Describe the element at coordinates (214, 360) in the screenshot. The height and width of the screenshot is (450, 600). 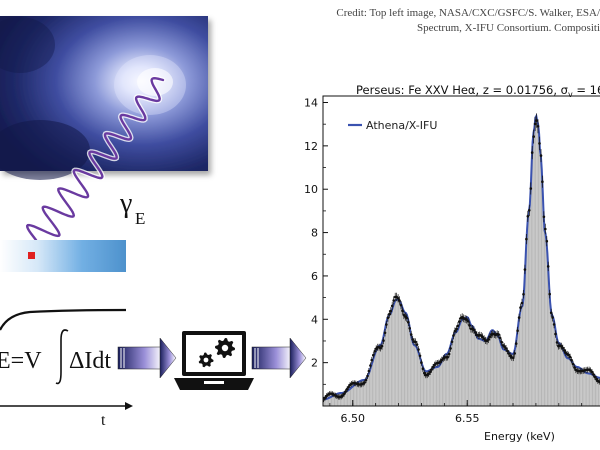
I see `laptop-gears-icon` at that location.